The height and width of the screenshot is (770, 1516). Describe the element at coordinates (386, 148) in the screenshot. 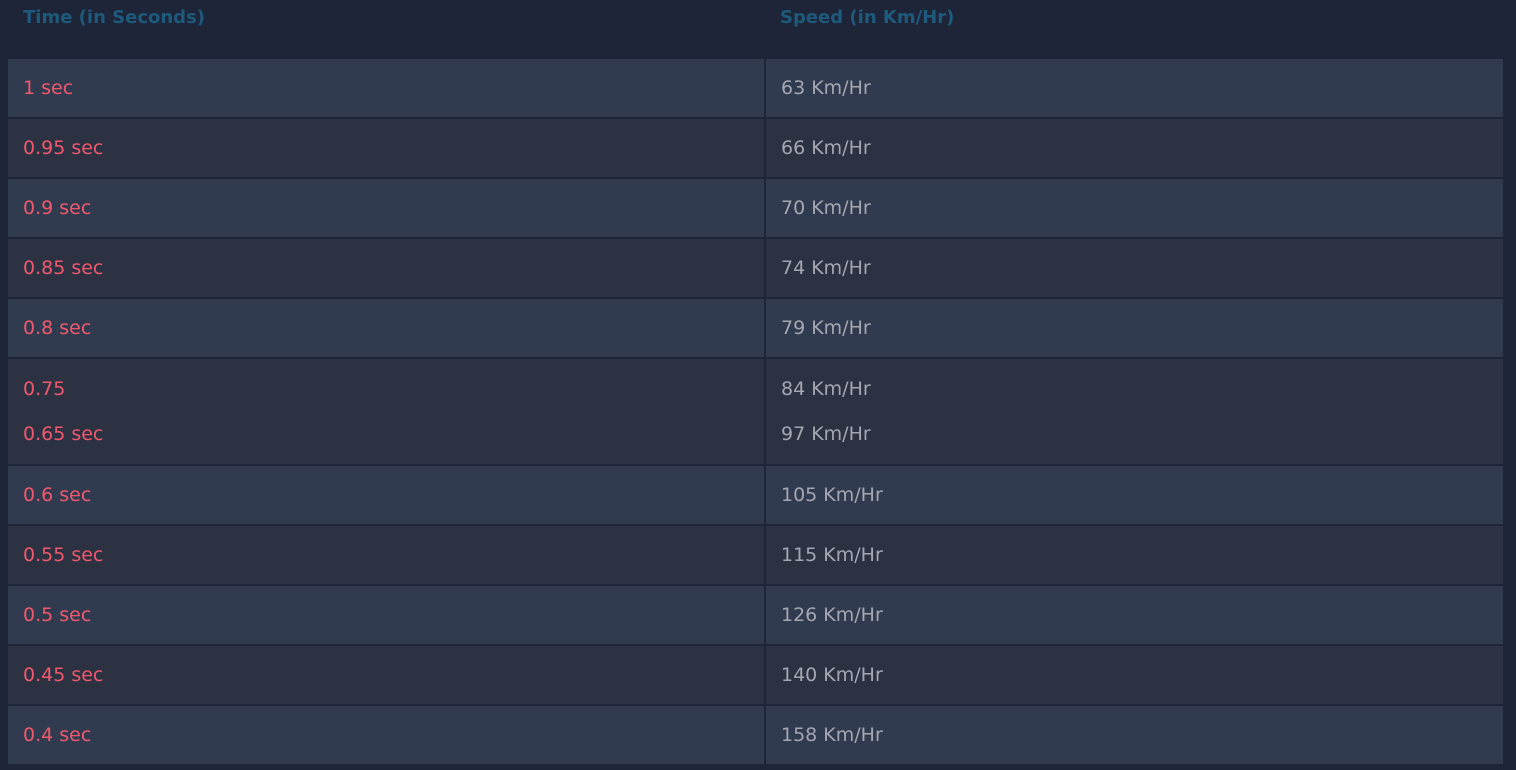

I see `time-cell: 0.95 sec` at that location.